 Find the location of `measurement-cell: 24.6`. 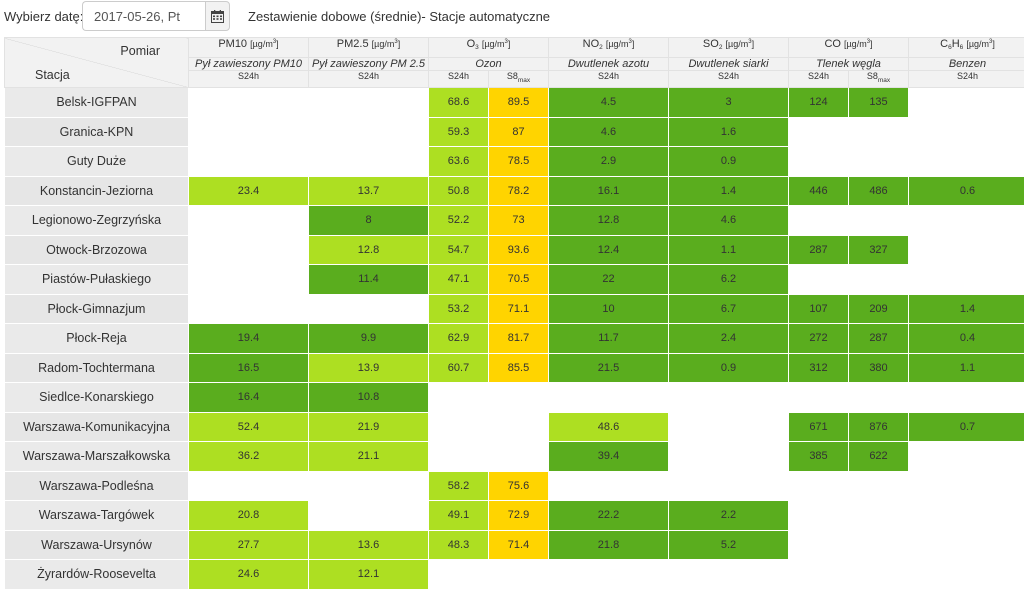

measurement-cell: 24.6 is located at coordinates (248, 574).